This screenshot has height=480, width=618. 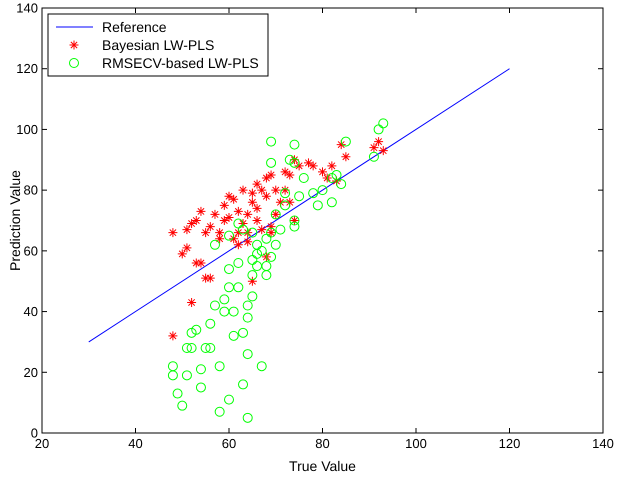 I want to click on y-tick-label: 40, so click(x=31, y=312).